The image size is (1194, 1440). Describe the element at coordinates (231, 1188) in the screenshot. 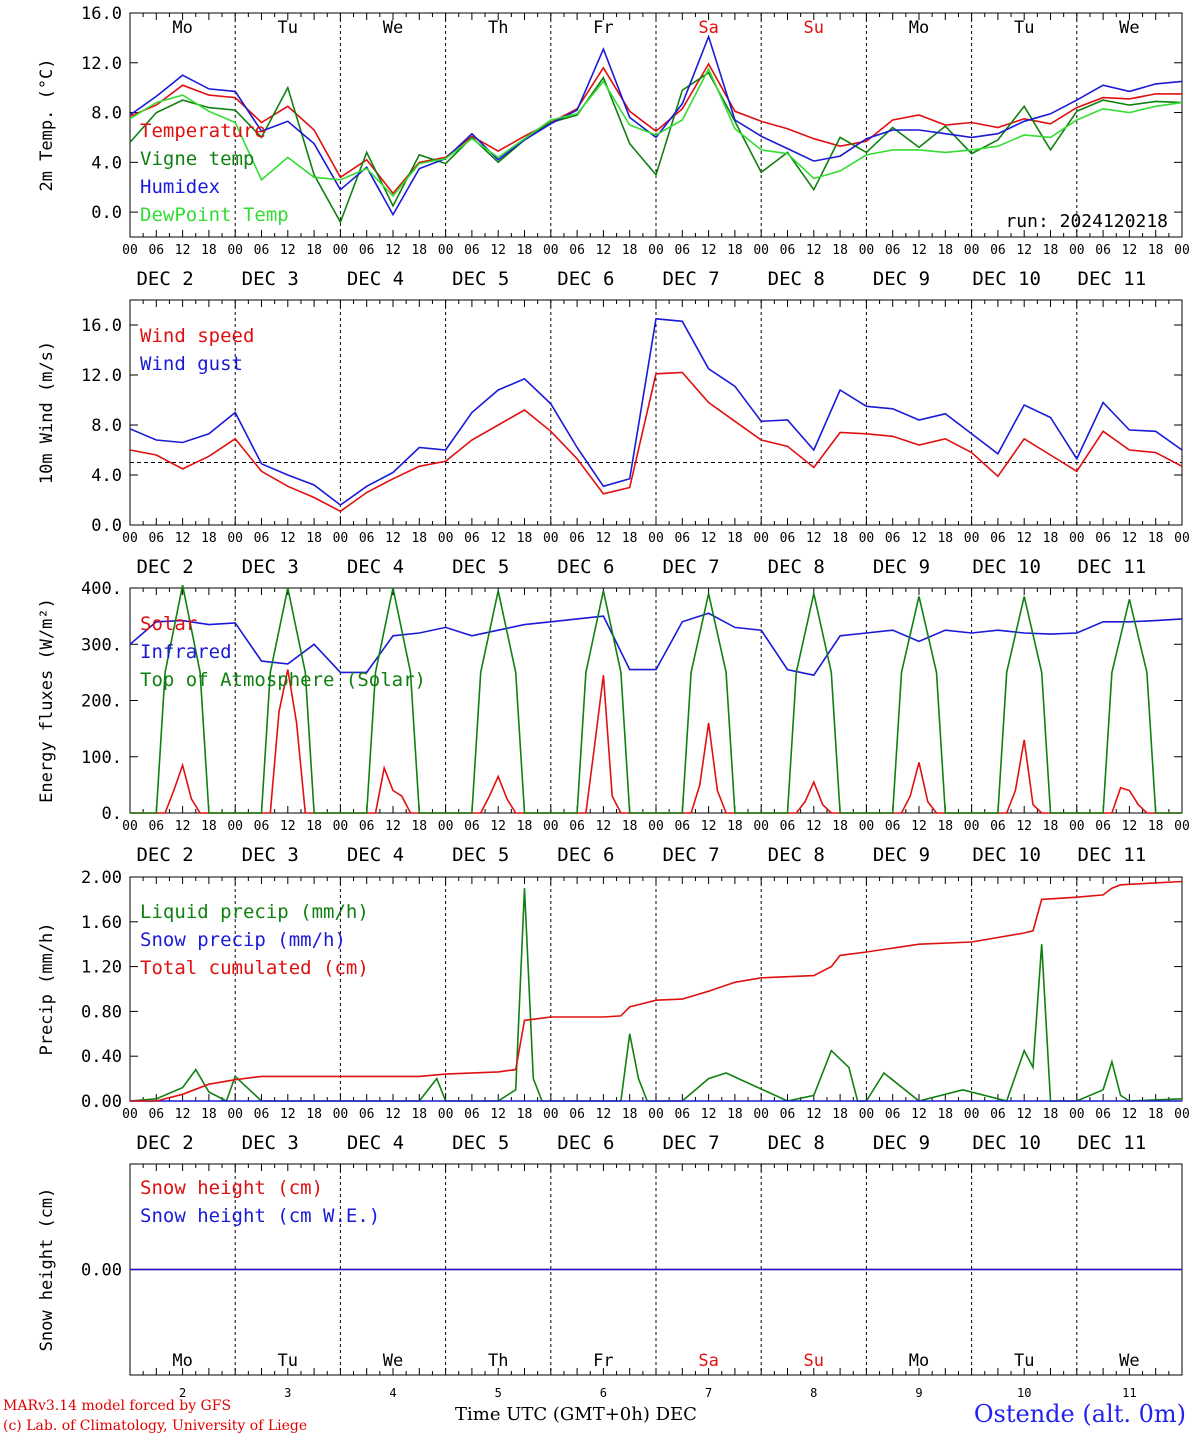

I see `legend-entry: Snow height (cm)` at that location.